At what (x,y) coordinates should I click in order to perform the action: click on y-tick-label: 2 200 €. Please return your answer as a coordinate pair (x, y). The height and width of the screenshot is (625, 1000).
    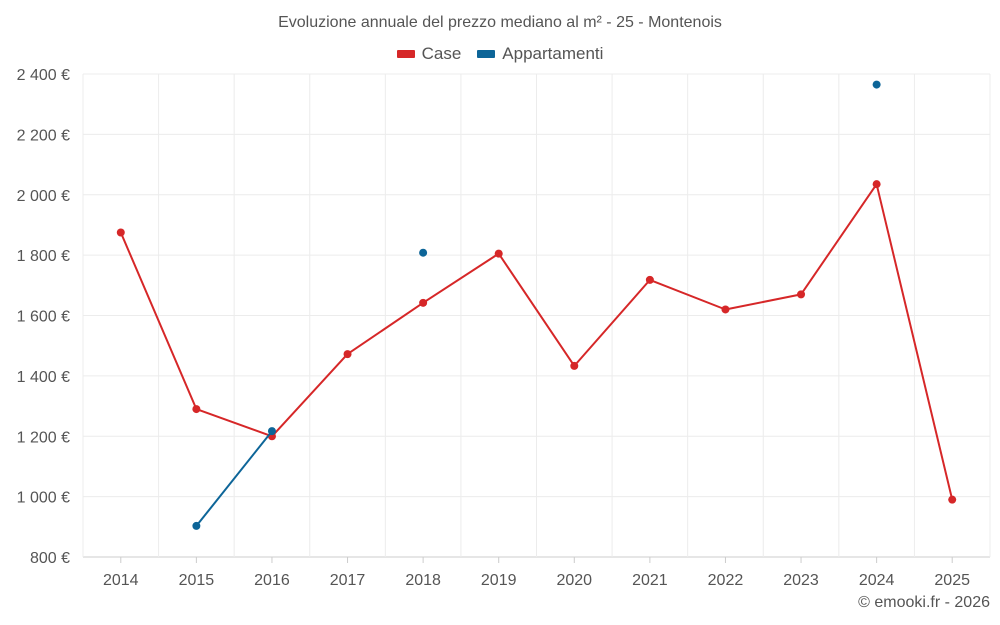
    Looking at the image, I should click on (43, 135).